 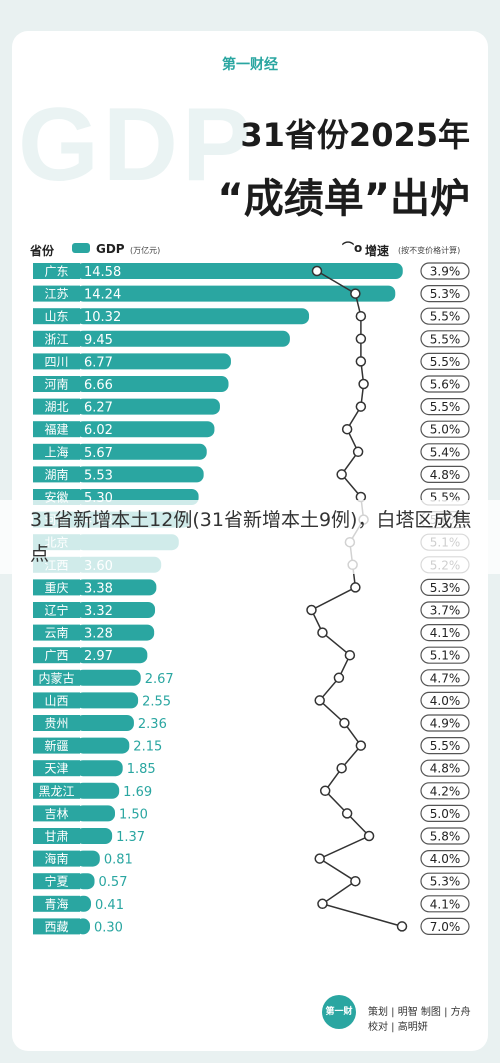 What do you see at coordinates (445, 769) in the screenshot?
I see `growth-label: 4.8%` at bounding box center [445, 769].